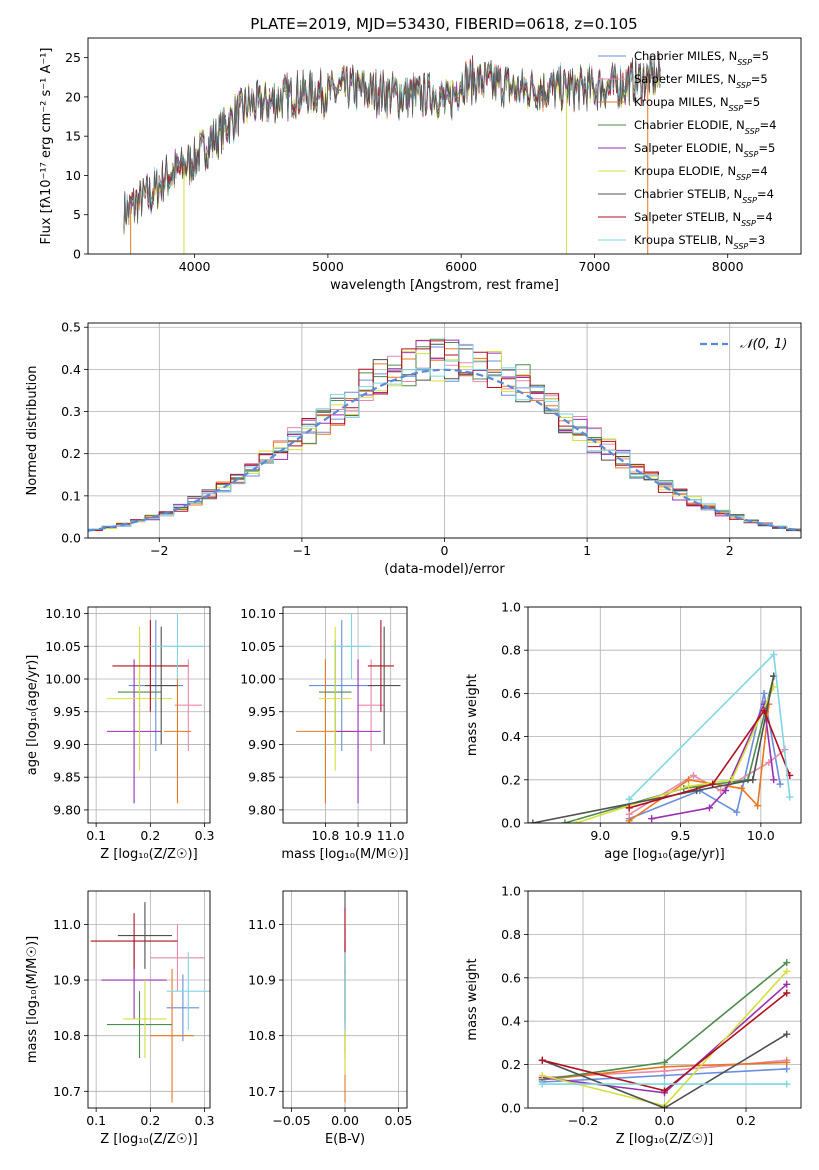 The width and height of the screenshot is (819, 1170). I want to click on x-tick-label: 4000, so click(195, 266).